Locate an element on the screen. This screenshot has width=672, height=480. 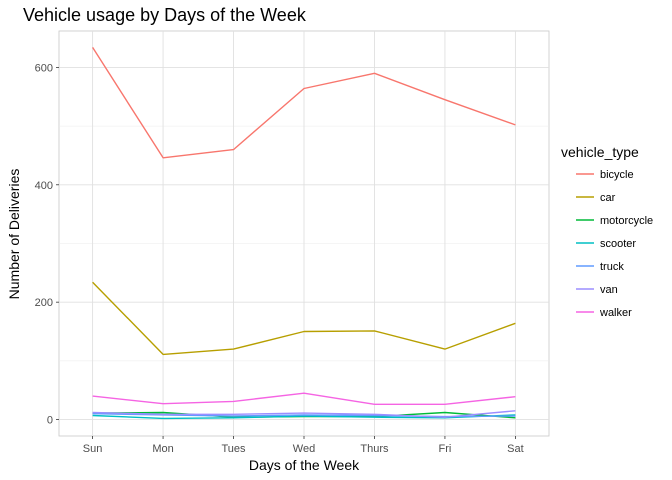
series-line-car is located at coordinates (304, 318).